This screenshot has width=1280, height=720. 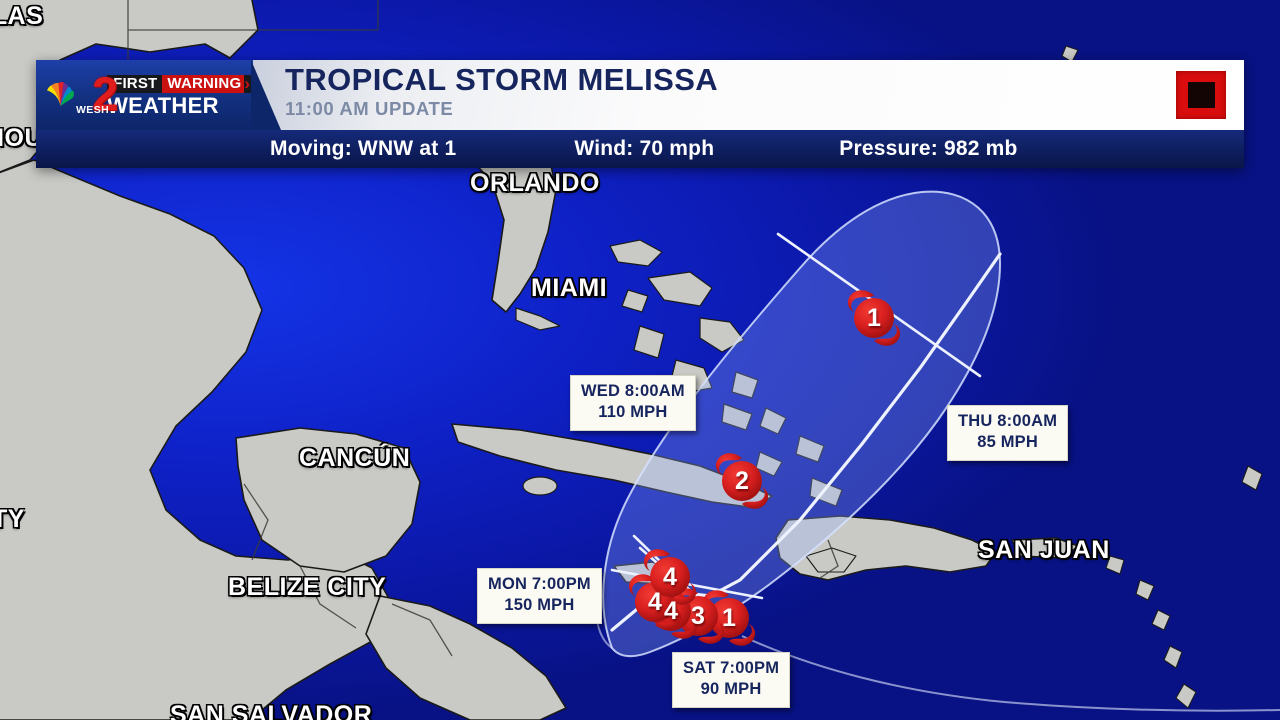 I want to click on title-pane: TROPICAL STORM MELISSA 11:00 AM UPDATE, so click(x=748, y=95).